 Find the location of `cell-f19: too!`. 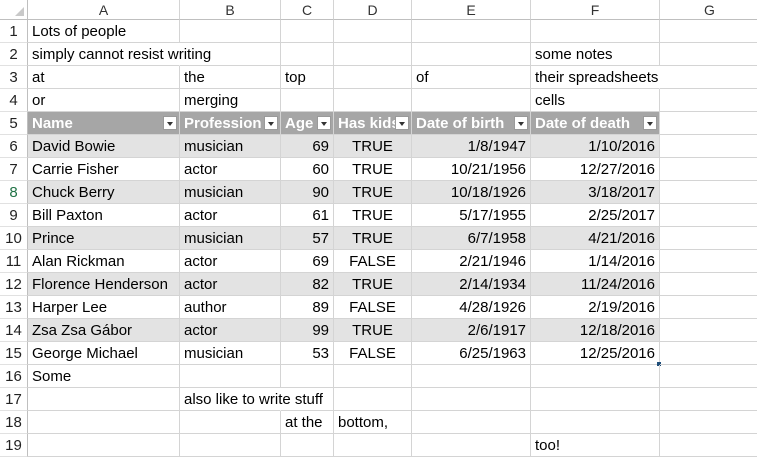

cell-f19: too! is located at coordinates (595, 445).